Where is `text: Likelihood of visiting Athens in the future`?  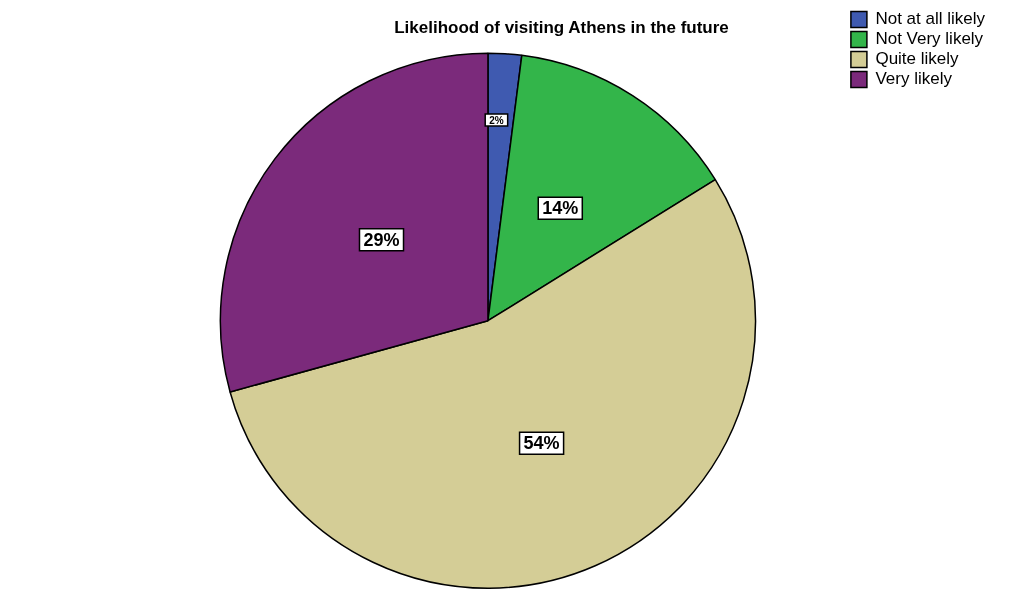 text: Likelihood of visiting Athens in the future is located at coordinates (561, 27).